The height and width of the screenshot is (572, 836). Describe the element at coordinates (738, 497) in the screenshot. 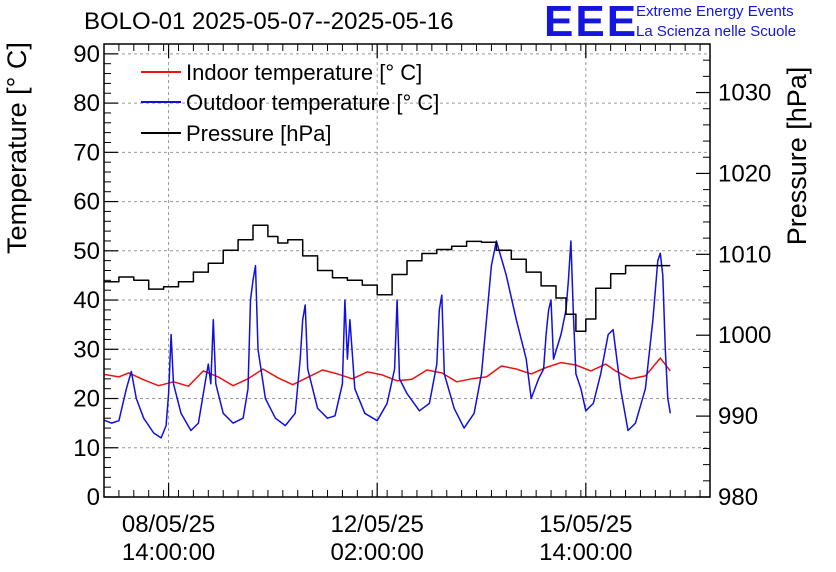

I see `y2-tick-label: 980` at that location.